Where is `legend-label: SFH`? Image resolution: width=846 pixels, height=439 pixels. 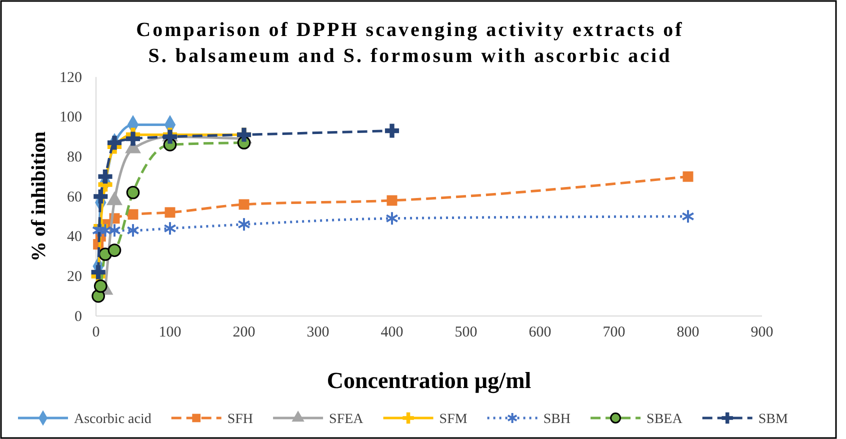 legend-label: SFH is located at coordinates (240, 419).